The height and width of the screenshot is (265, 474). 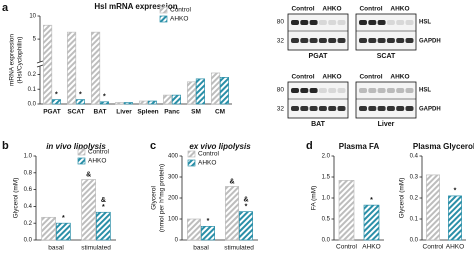 What do you see at coordinates (414, 178) in the screenshot?
I see `y-tick-label: 0.3` at bounding box center [414, 178].